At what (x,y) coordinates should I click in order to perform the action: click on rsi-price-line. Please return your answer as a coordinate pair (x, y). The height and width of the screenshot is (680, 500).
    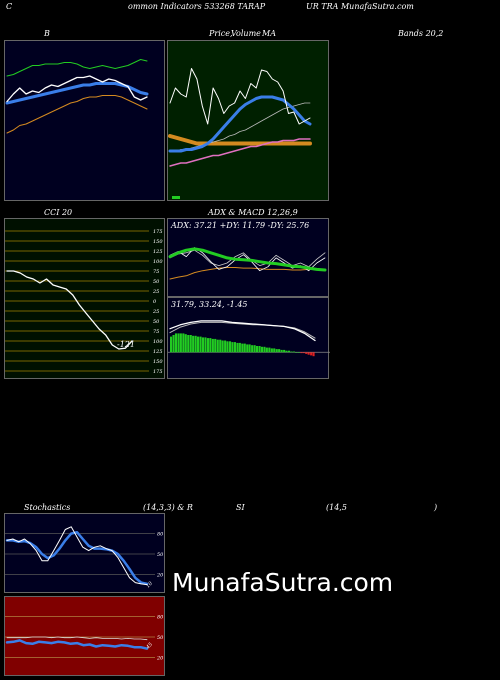
    Looking at the image, I should click on (77, 638).